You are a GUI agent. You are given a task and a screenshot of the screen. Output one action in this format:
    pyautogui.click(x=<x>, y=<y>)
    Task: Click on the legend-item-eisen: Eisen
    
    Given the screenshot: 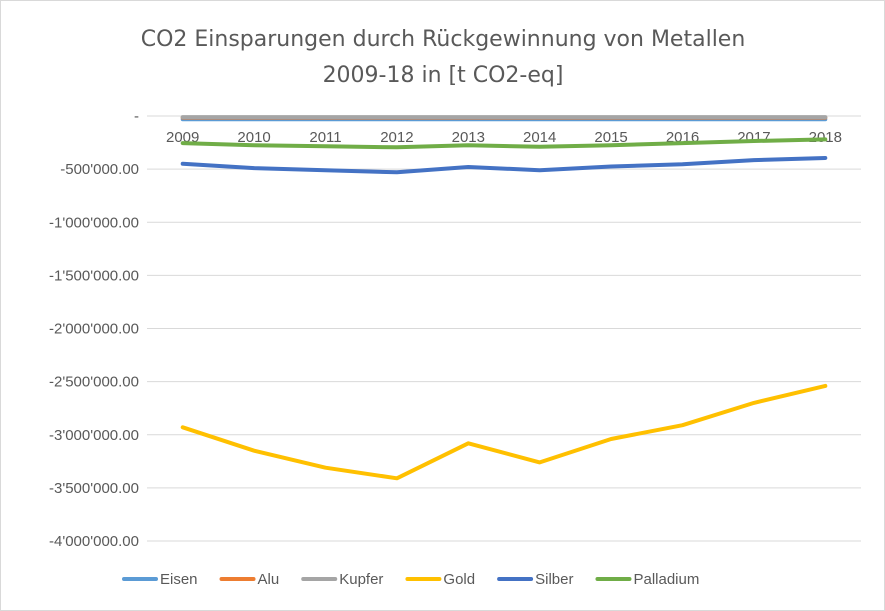 What is the action you would take?
    pyautogui.click(x=160, y=579)
    